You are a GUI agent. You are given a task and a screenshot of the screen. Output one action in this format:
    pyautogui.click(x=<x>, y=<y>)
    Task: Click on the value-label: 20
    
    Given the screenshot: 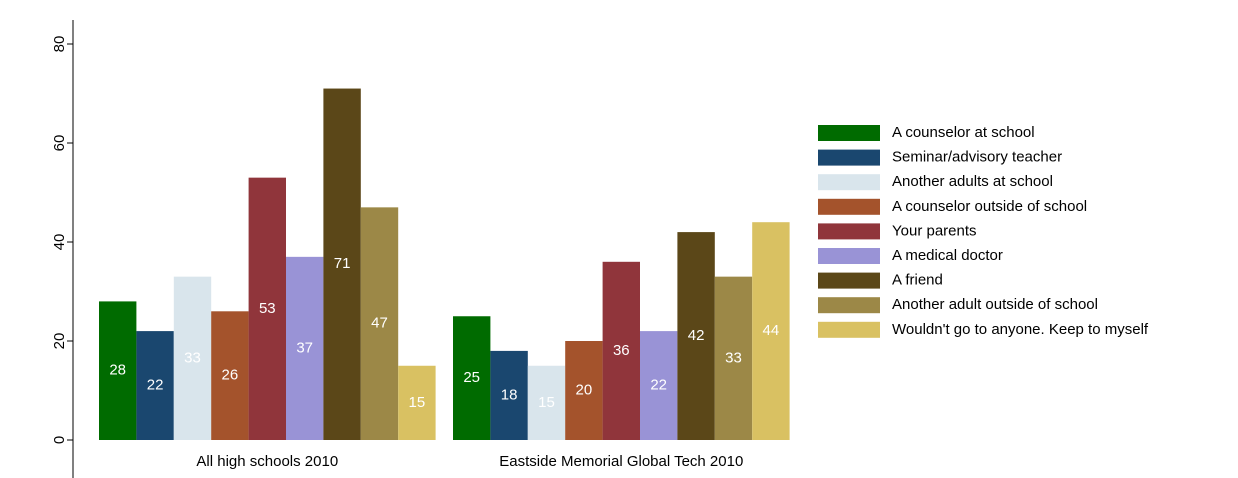 What is the action you would take?
    pyautogui.click(x=584, y=389)
    